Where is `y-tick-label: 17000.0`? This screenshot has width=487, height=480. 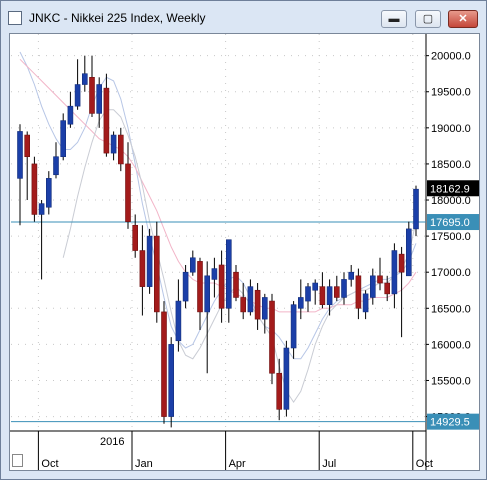
y-tick-label: 17000.0 is located at coordinates (451, 273).